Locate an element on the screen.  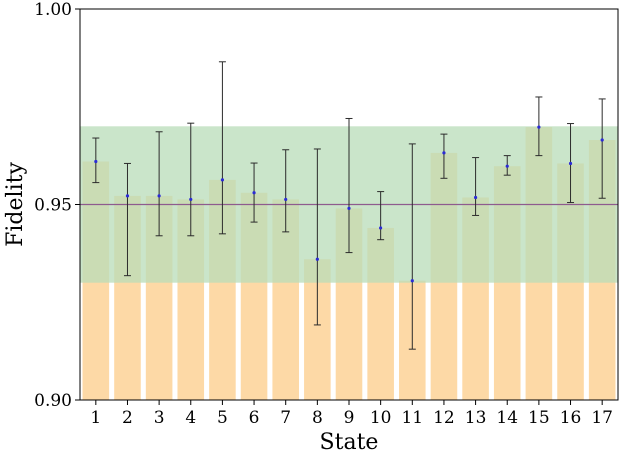
x-tick-label-17: 17 is located at coordinates (602, 418).